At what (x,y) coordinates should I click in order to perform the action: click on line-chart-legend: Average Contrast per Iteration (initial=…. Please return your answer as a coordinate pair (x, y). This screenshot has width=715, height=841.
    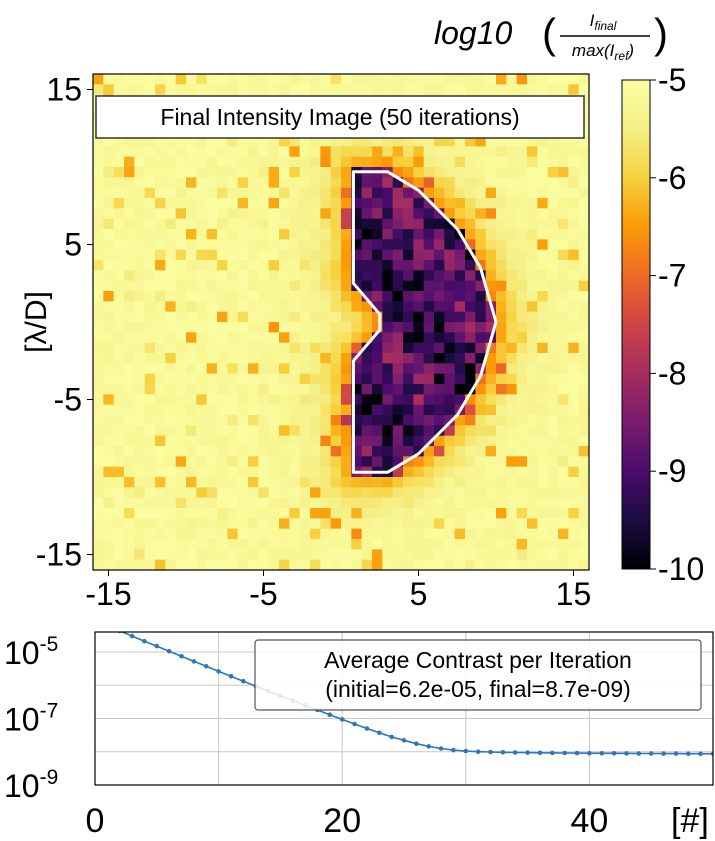
    Looking at the image, I should click on (478, 675).